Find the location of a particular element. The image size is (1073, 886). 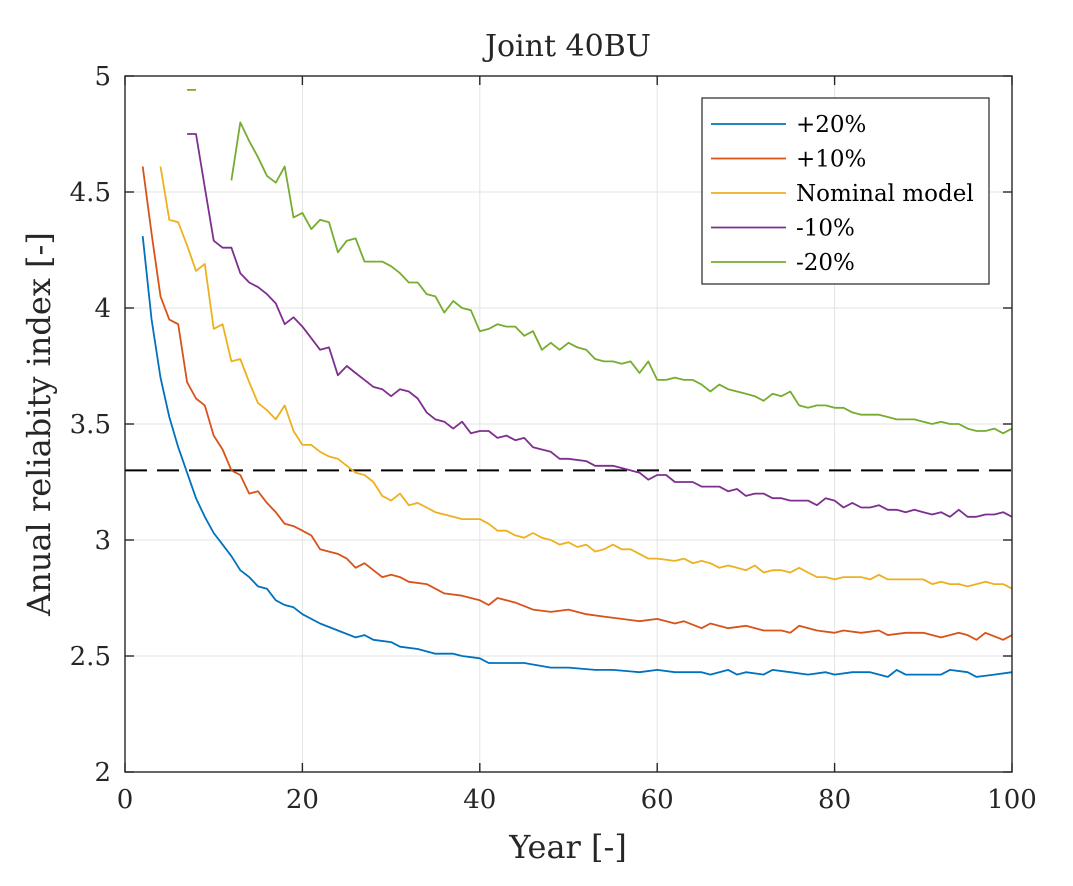

x-tick-label: 20 is located at coordinates (302, 800).